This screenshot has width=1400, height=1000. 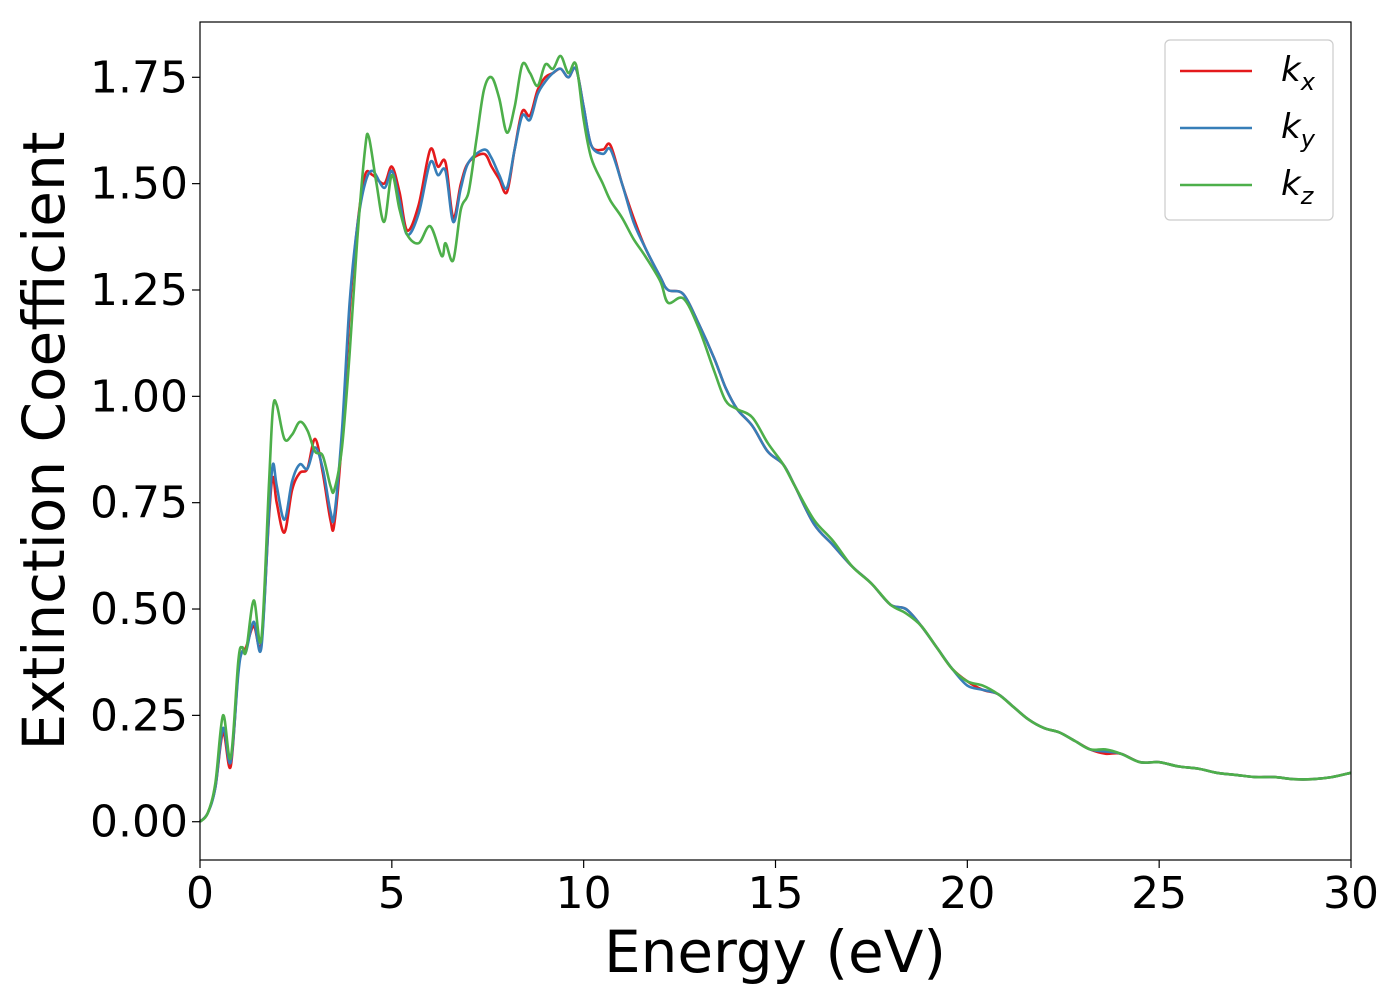 I want to click on legend-label-ky: ky, so click(x=1298, y=130).